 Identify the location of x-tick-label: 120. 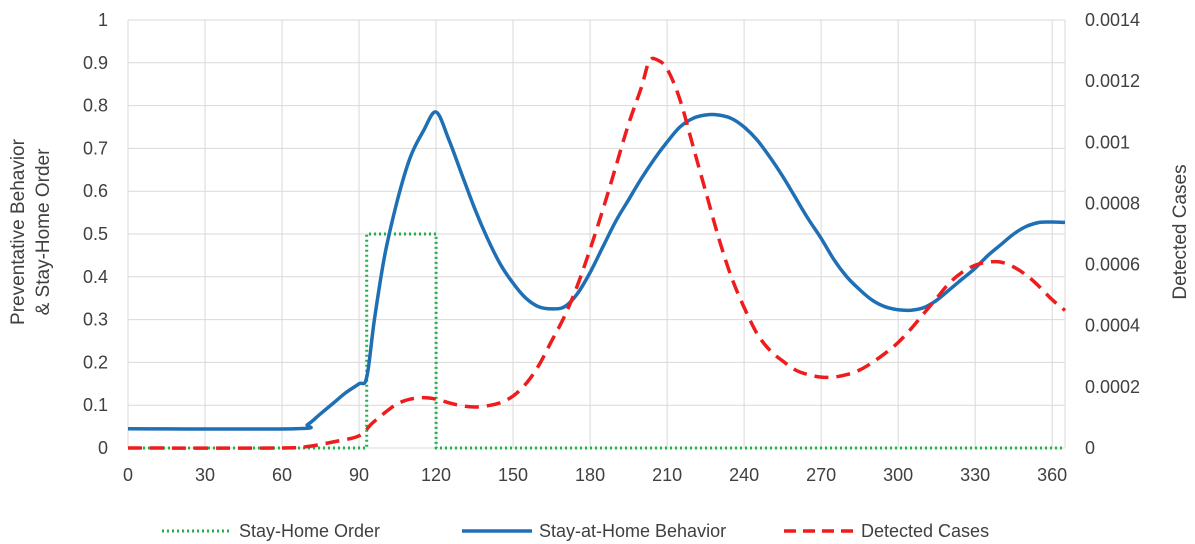
(436, 475).